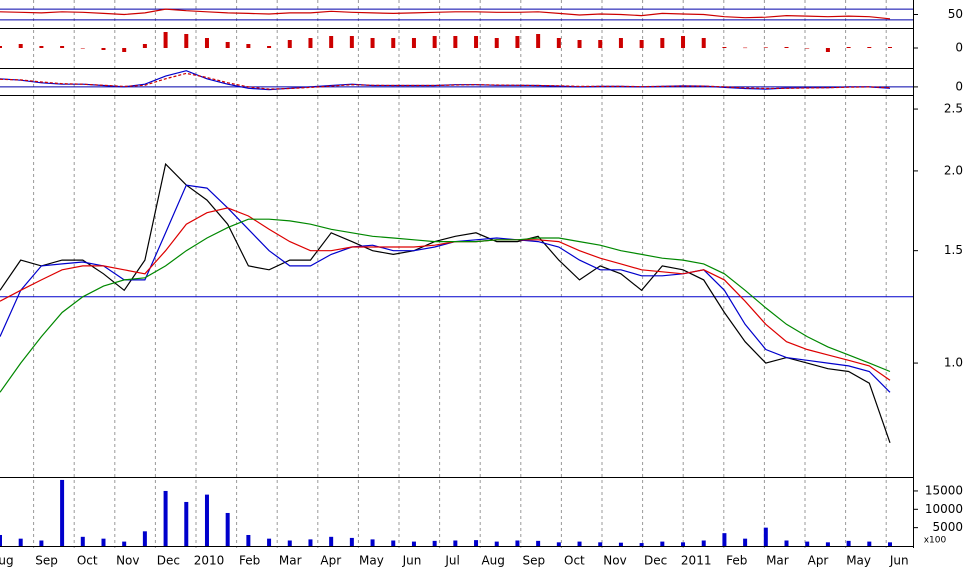 The image size is (967, 568). What do you see at coordinates (953, 170) in the screenshot?
I see `y-tick-label: 2.0` at bounding box center [953, 170].